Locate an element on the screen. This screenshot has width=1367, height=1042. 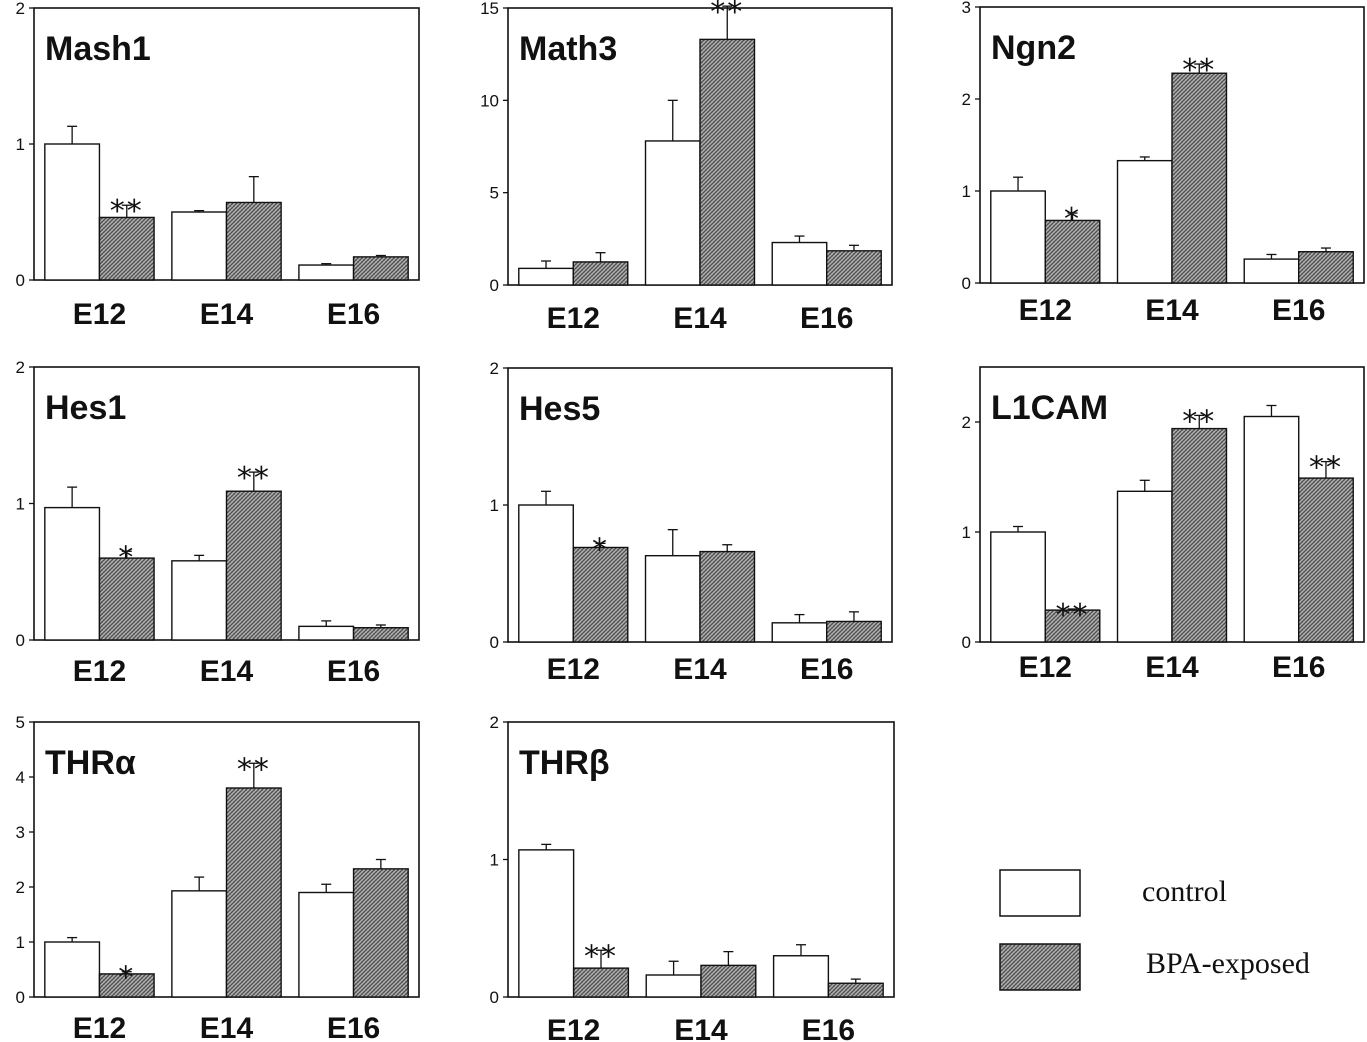
panel-title: THRβ is located at coordinates (564, 763).